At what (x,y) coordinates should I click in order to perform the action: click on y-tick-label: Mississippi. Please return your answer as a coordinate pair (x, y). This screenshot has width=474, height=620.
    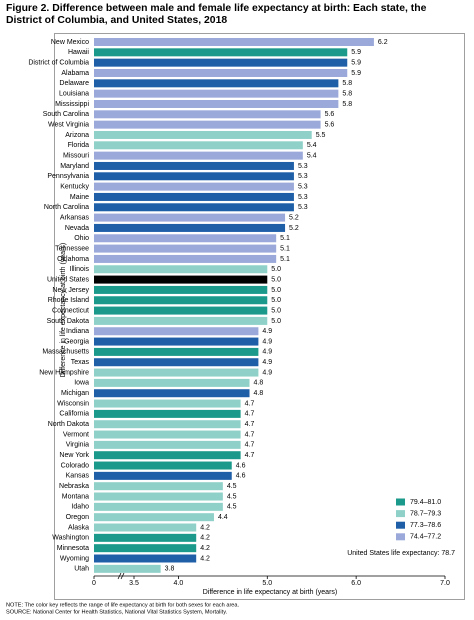
    Looking at the image, I should click on (72, 104).